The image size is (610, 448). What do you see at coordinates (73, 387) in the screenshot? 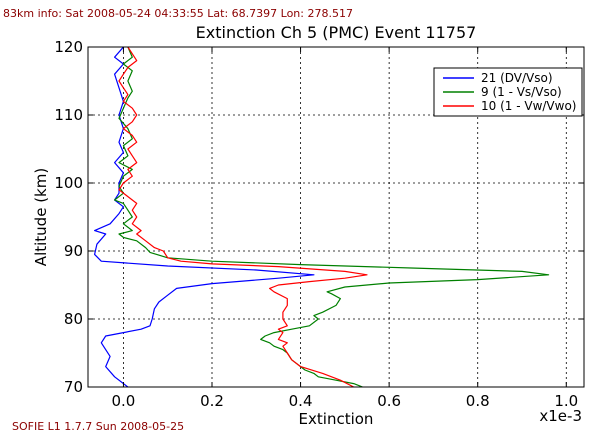
I see `y-tick-label: 70` at bounding box center [73, 387].